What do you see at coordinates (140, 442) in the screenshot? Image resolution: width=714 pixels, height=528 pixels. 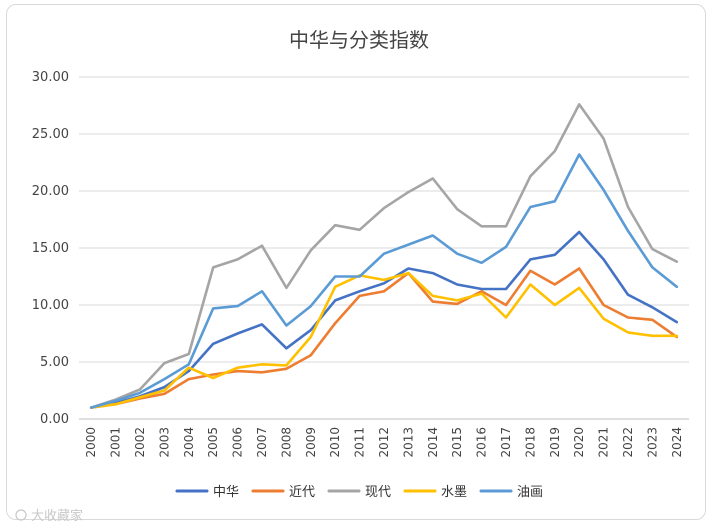 I see `x-tick-label: 2002` at bounding box center [140, 442].